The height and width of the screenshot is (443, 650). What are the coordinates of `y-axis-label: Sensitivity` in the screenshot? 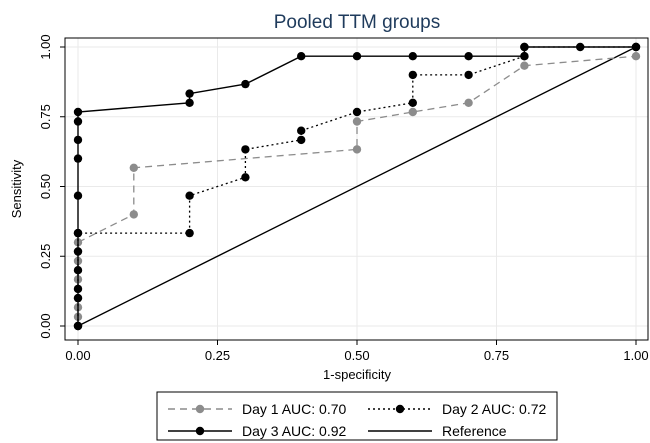 It's located at (16, 188).